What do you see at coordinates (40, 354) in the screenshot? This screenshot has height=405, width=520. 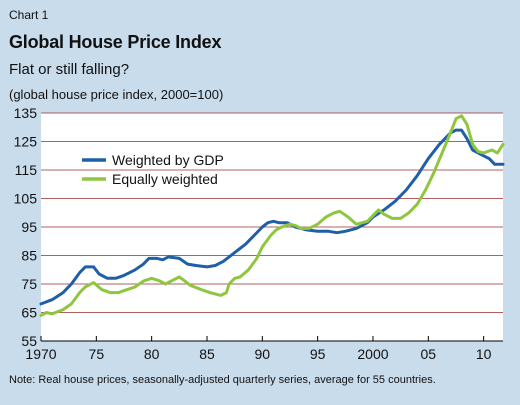 I see `x-tick-label: 1970` at bounding box center [40, 354].